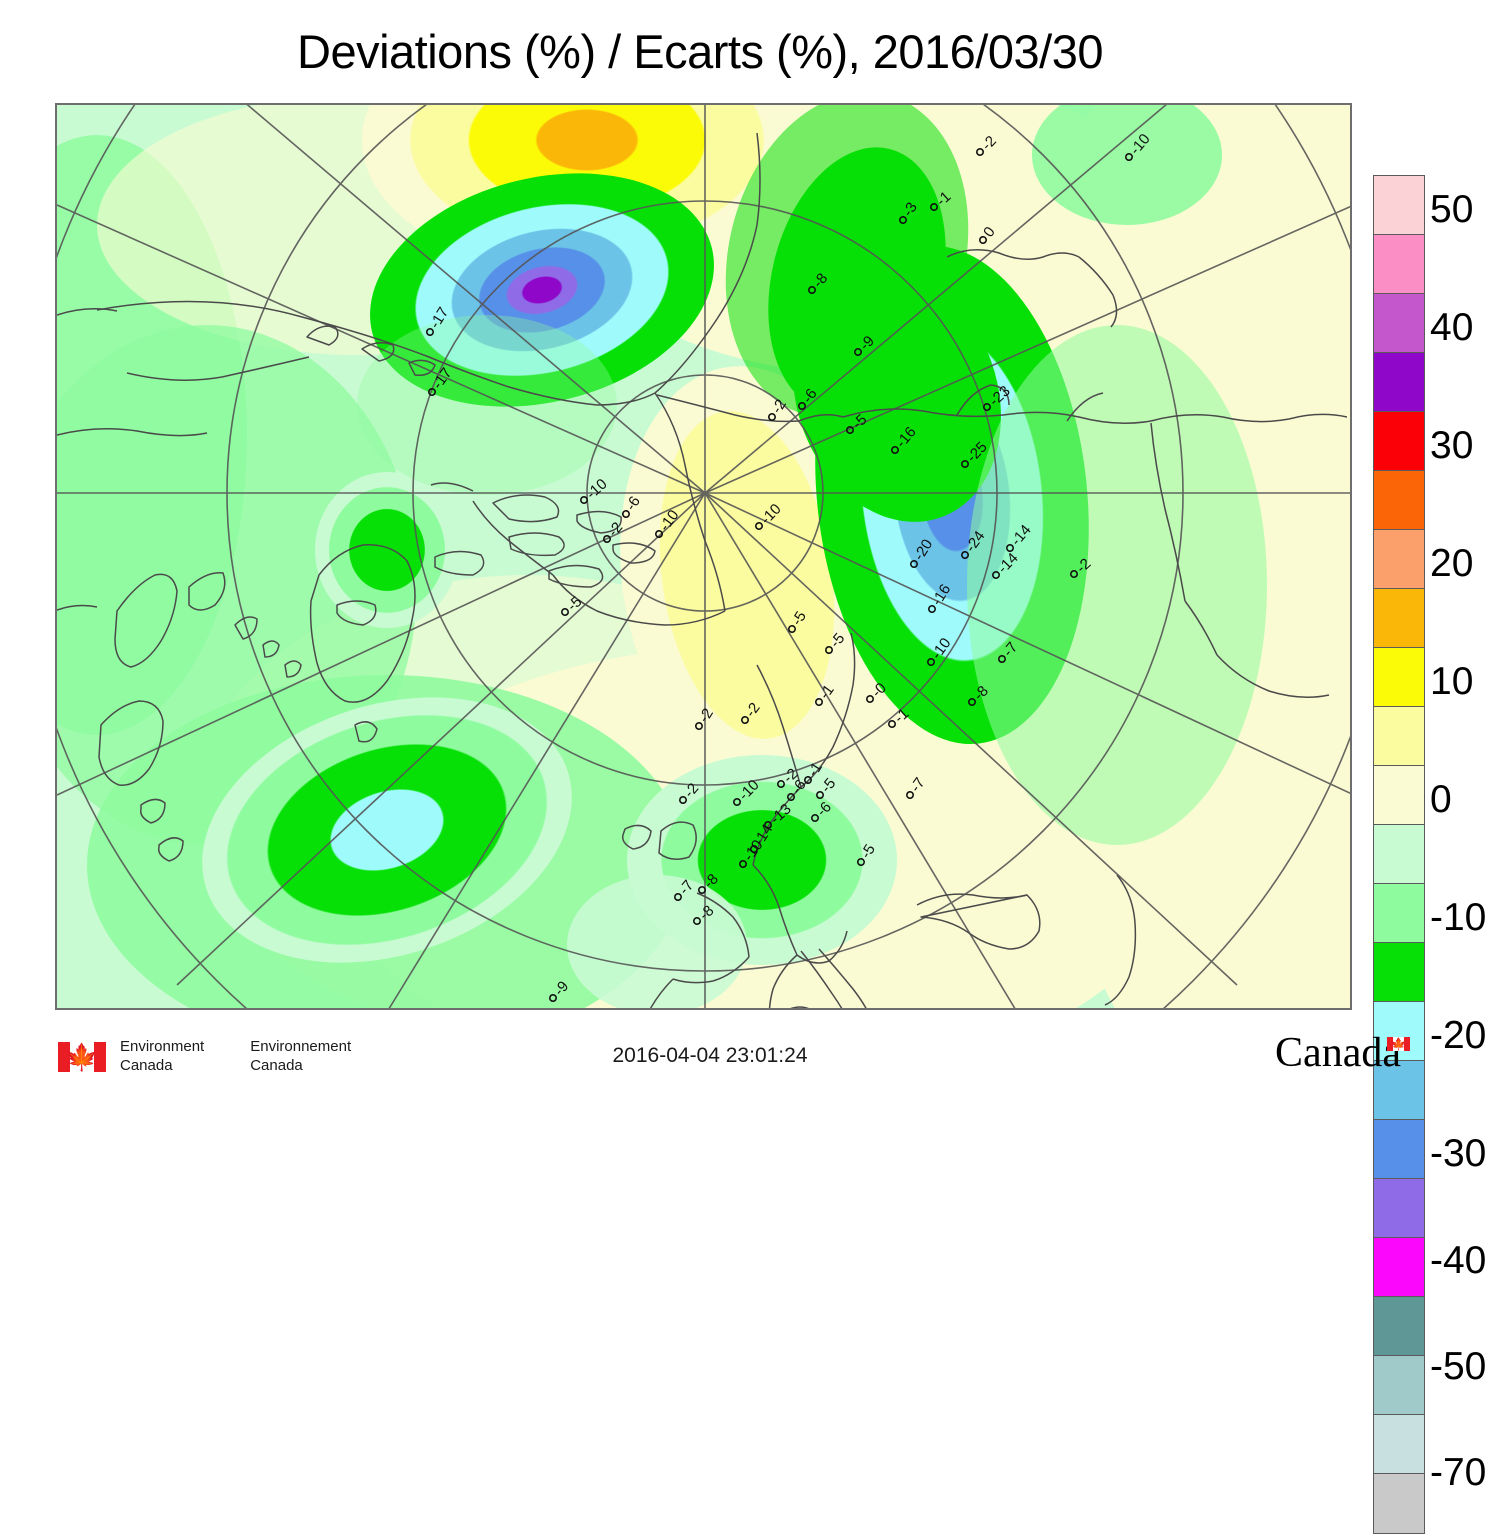  What do you see at coordinates (1458, 1472) in the screenshot?
I see `colorbar-tick-neg70: -70` at bounding box center [1458, 1472].